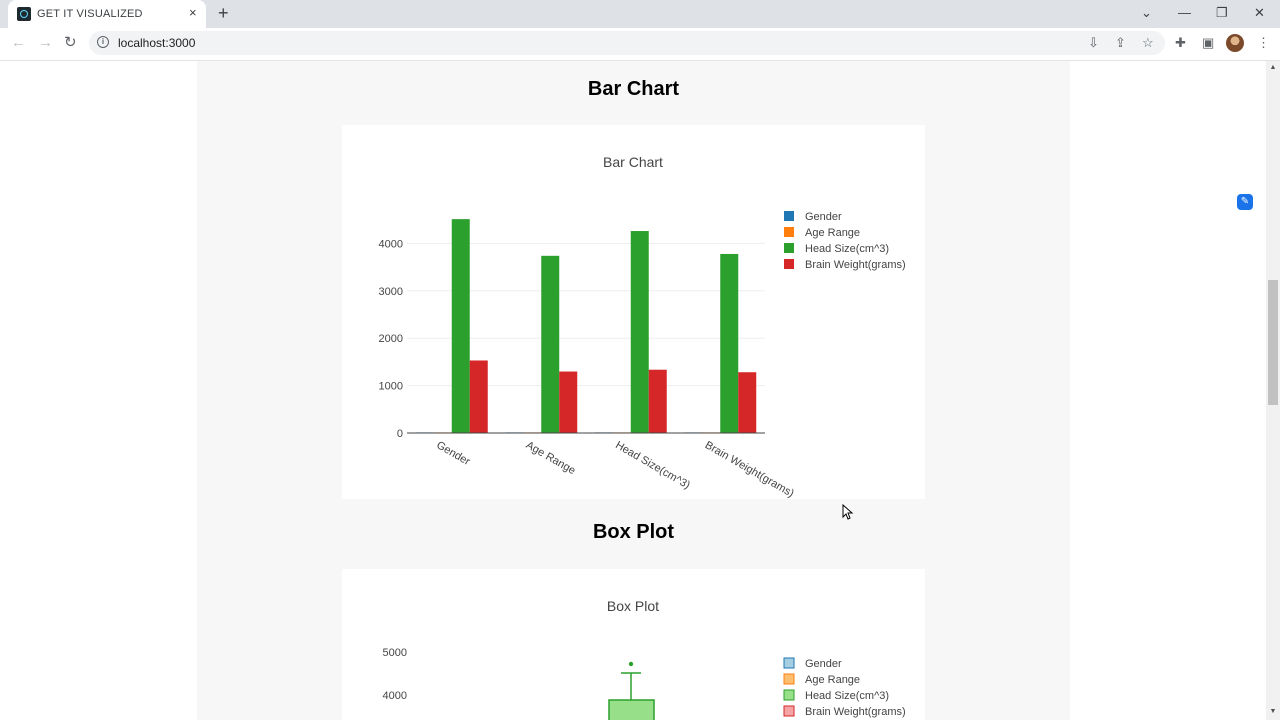 This screenshot has height=720, width=1280. What do you see at coordinates (633, 162) in the screenshot?
I see `bar-chart-title: Bar Chart` at bounding box center [633, 162].